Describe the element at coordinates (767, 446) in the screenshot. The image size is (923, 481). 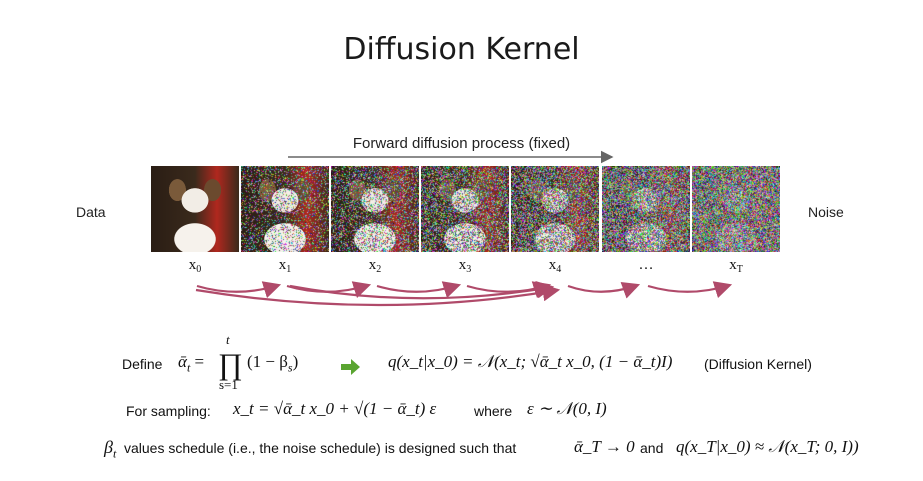
I see `approx-formula: q(x_T|x_0) ≈ 𝒩(x_T; 0, I))` at that location.